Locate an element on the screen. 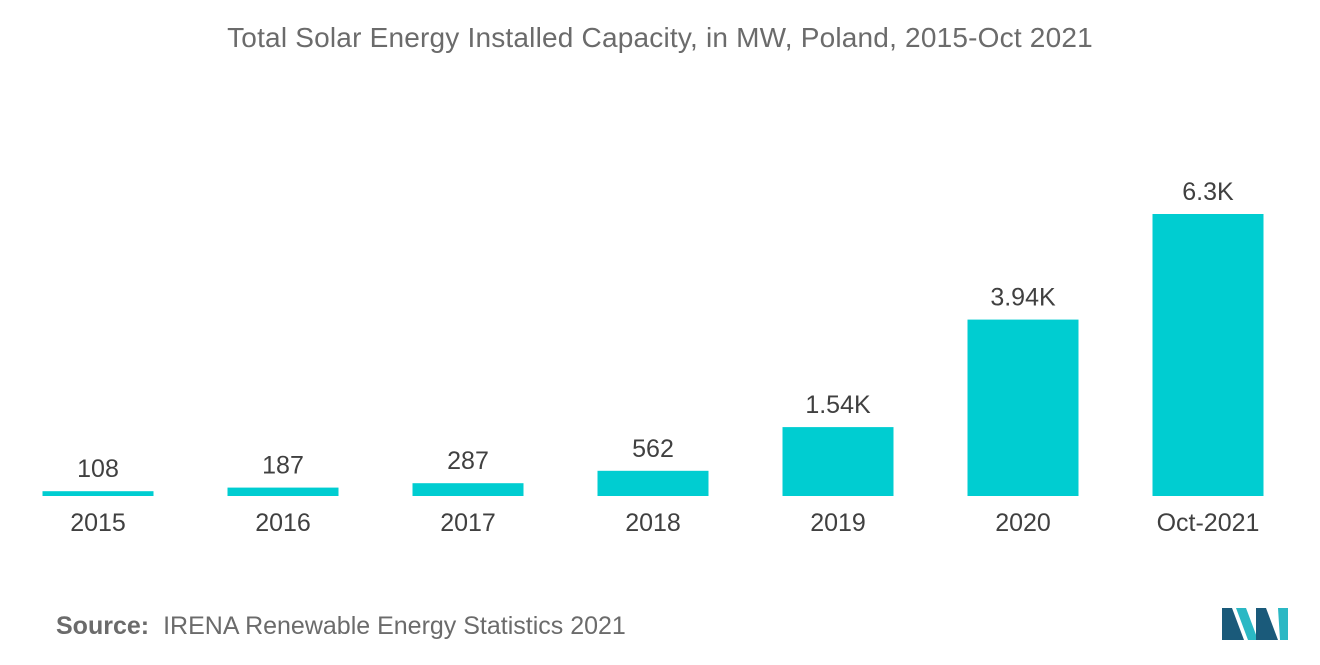 This screenshot has width=1320, height=665. bar-2017 is located at coordinates (468, 489).